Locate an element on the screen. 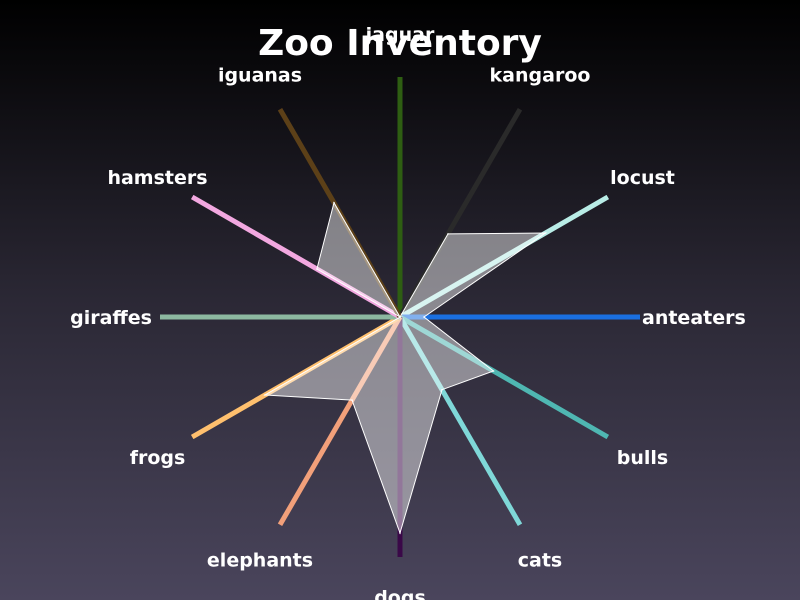 This screenshot has width=800, height=600. spoke-elephants is located at coordinates (340, 421).